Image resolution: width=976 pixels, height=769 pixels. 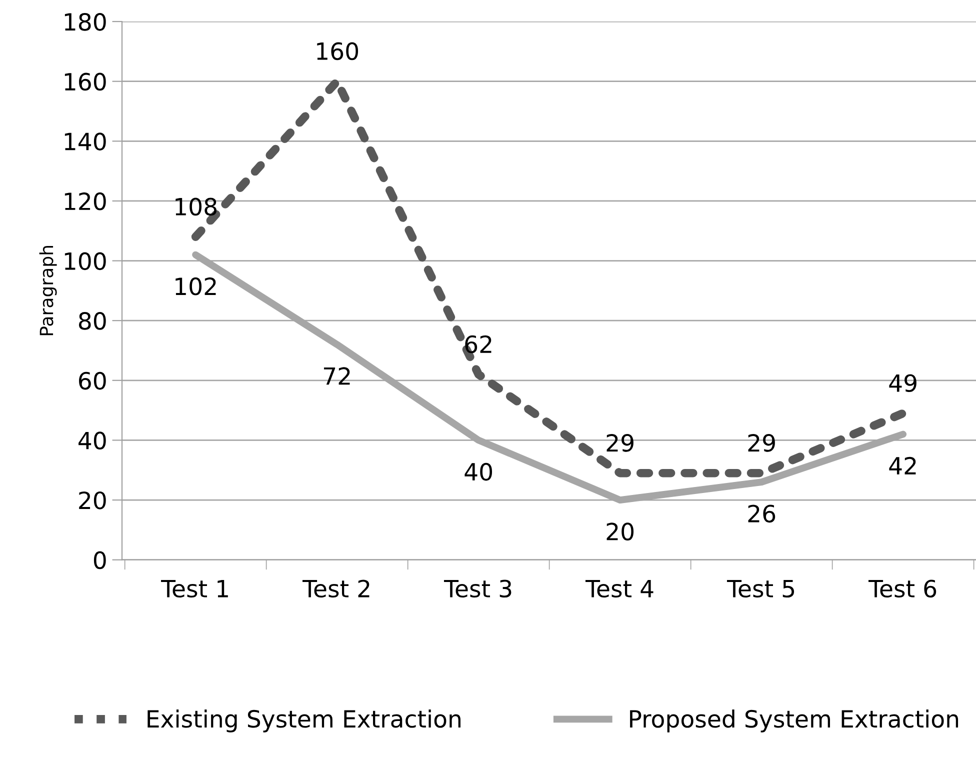 I want to click on legend-label: Existing System Extraction, so click(x=304, y=721).